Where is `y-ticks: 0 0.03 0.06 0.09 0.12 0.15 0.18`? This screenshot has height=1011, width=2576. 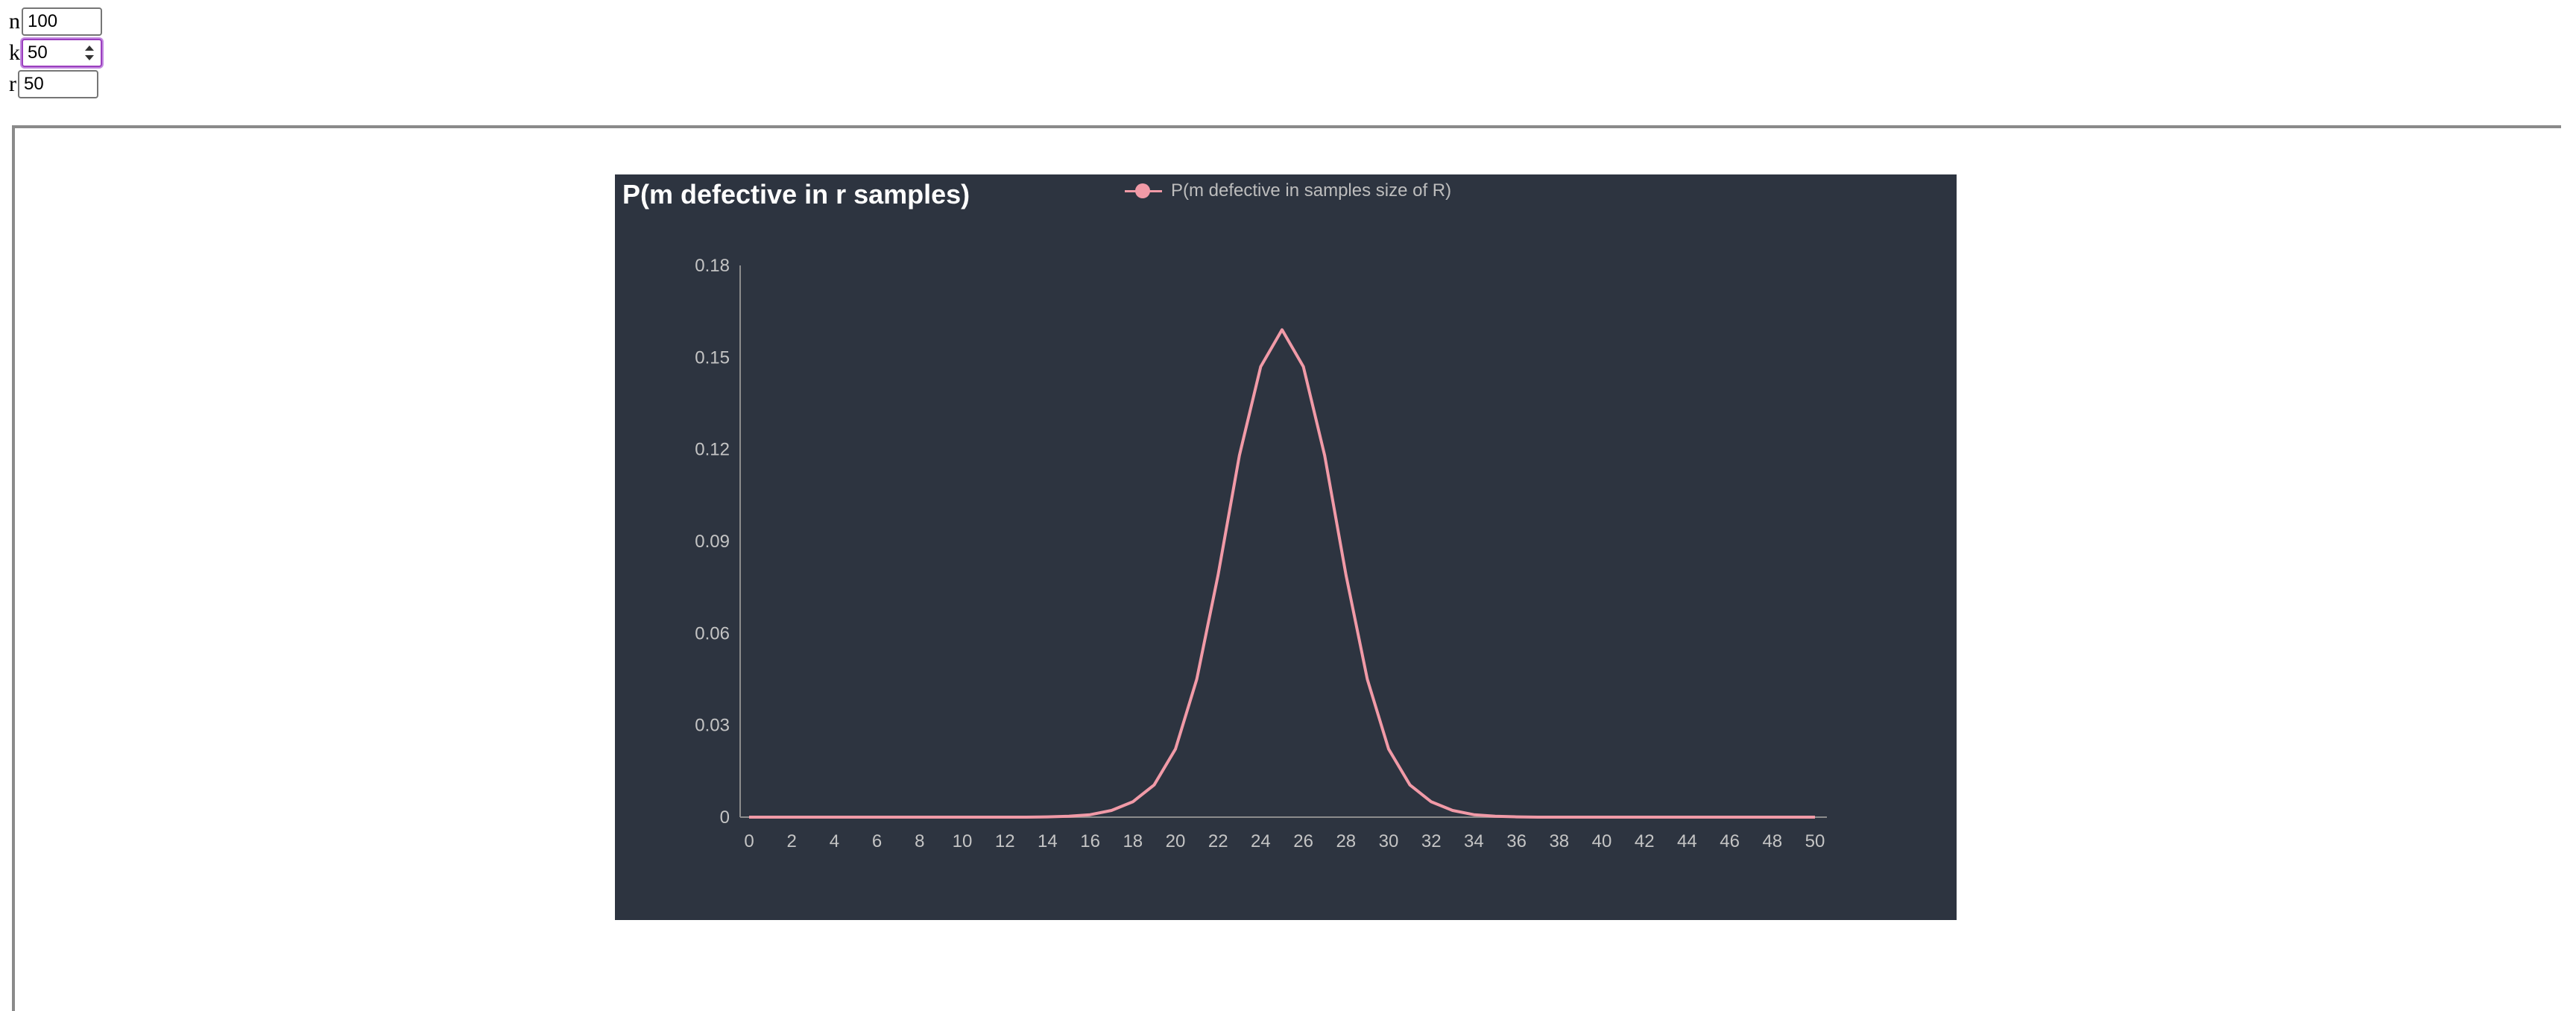
y-ticks: 0 0.03 0.06 0.09 0.12 0.15 0.18 is located at coordinates (712, 542).